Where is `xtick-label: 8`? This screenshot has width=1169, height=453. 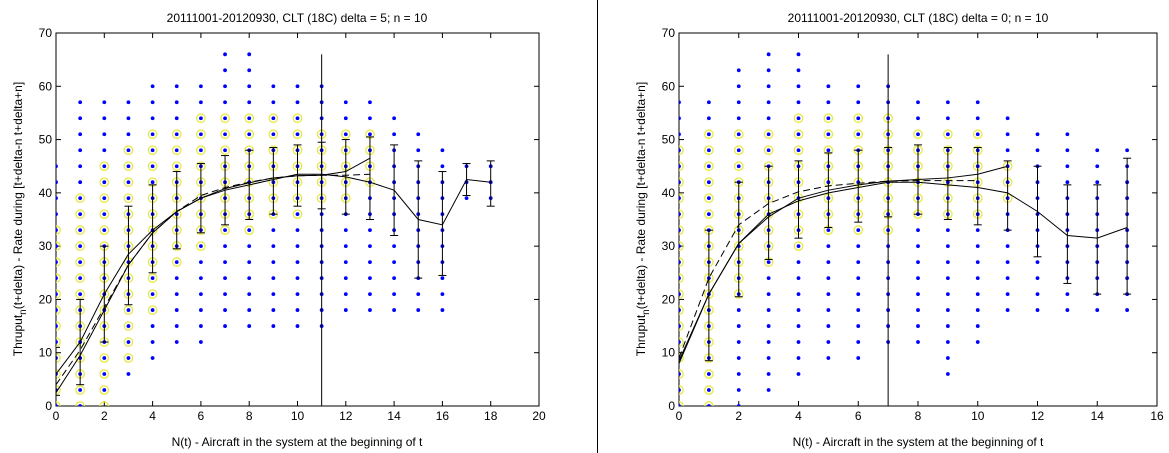 xtick-label: 8 is located at coordinates (918, 416).